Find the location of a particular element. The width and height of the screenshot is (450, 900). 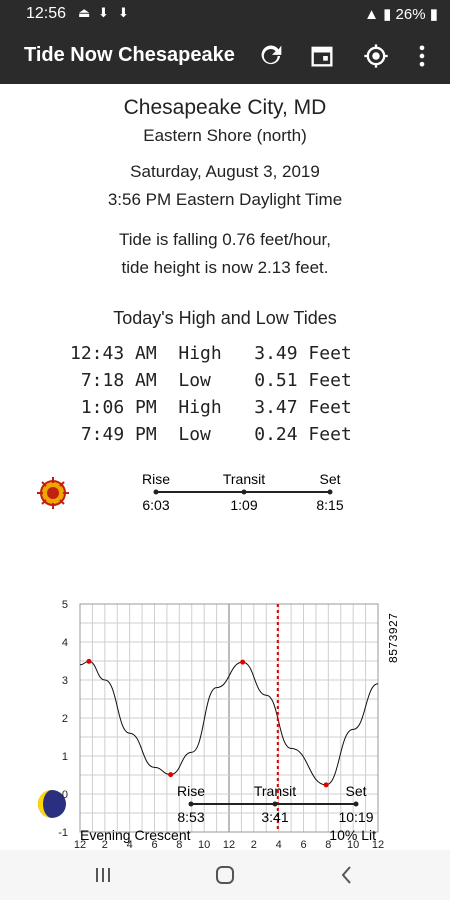

notification-icon: ⏏ is located at coordinates (84, 12).